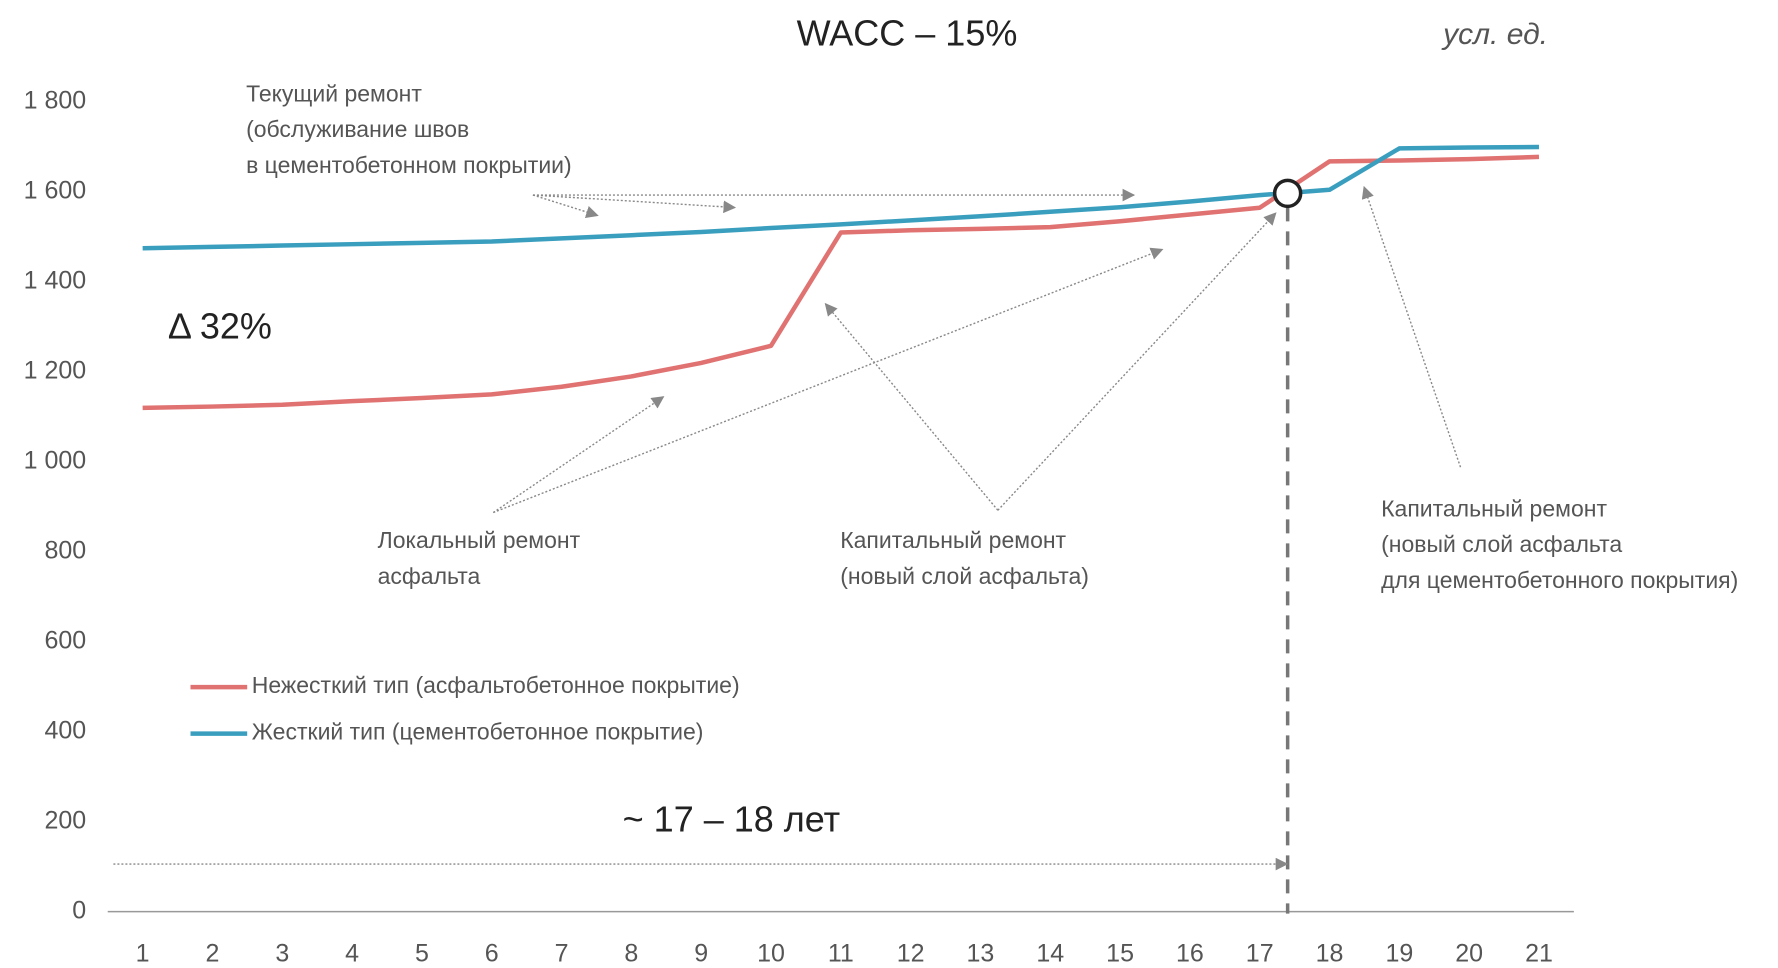 Image resolution: width=1778 pixels, height=968 pixels. Describe the element at coordinates (479, 540) in the screenshot. I see `annotation: Локальный ремонт` at that location.